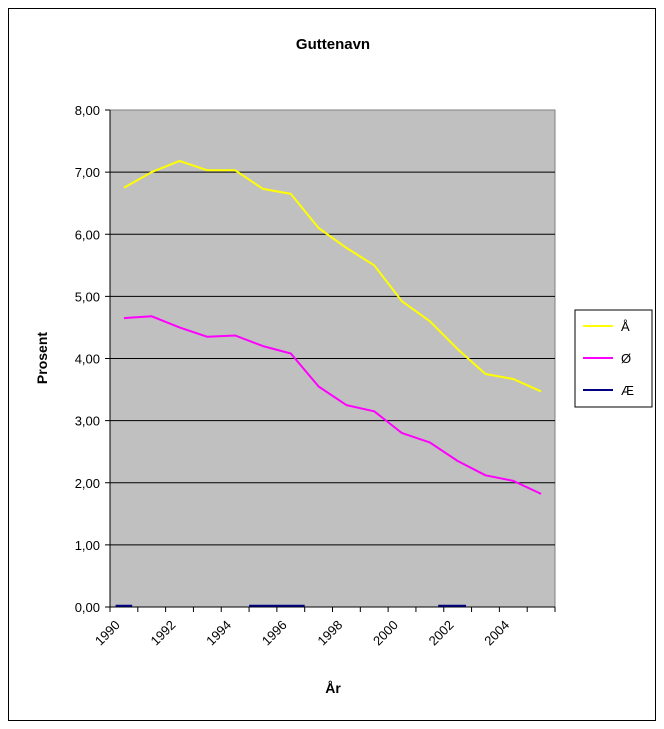 The height and width of the screenshot is (729, 664). What do you see at coordinates (87, 421) in the screenshot?
I see `y-tick-label: 3,00` at bounding box center [87, 421].